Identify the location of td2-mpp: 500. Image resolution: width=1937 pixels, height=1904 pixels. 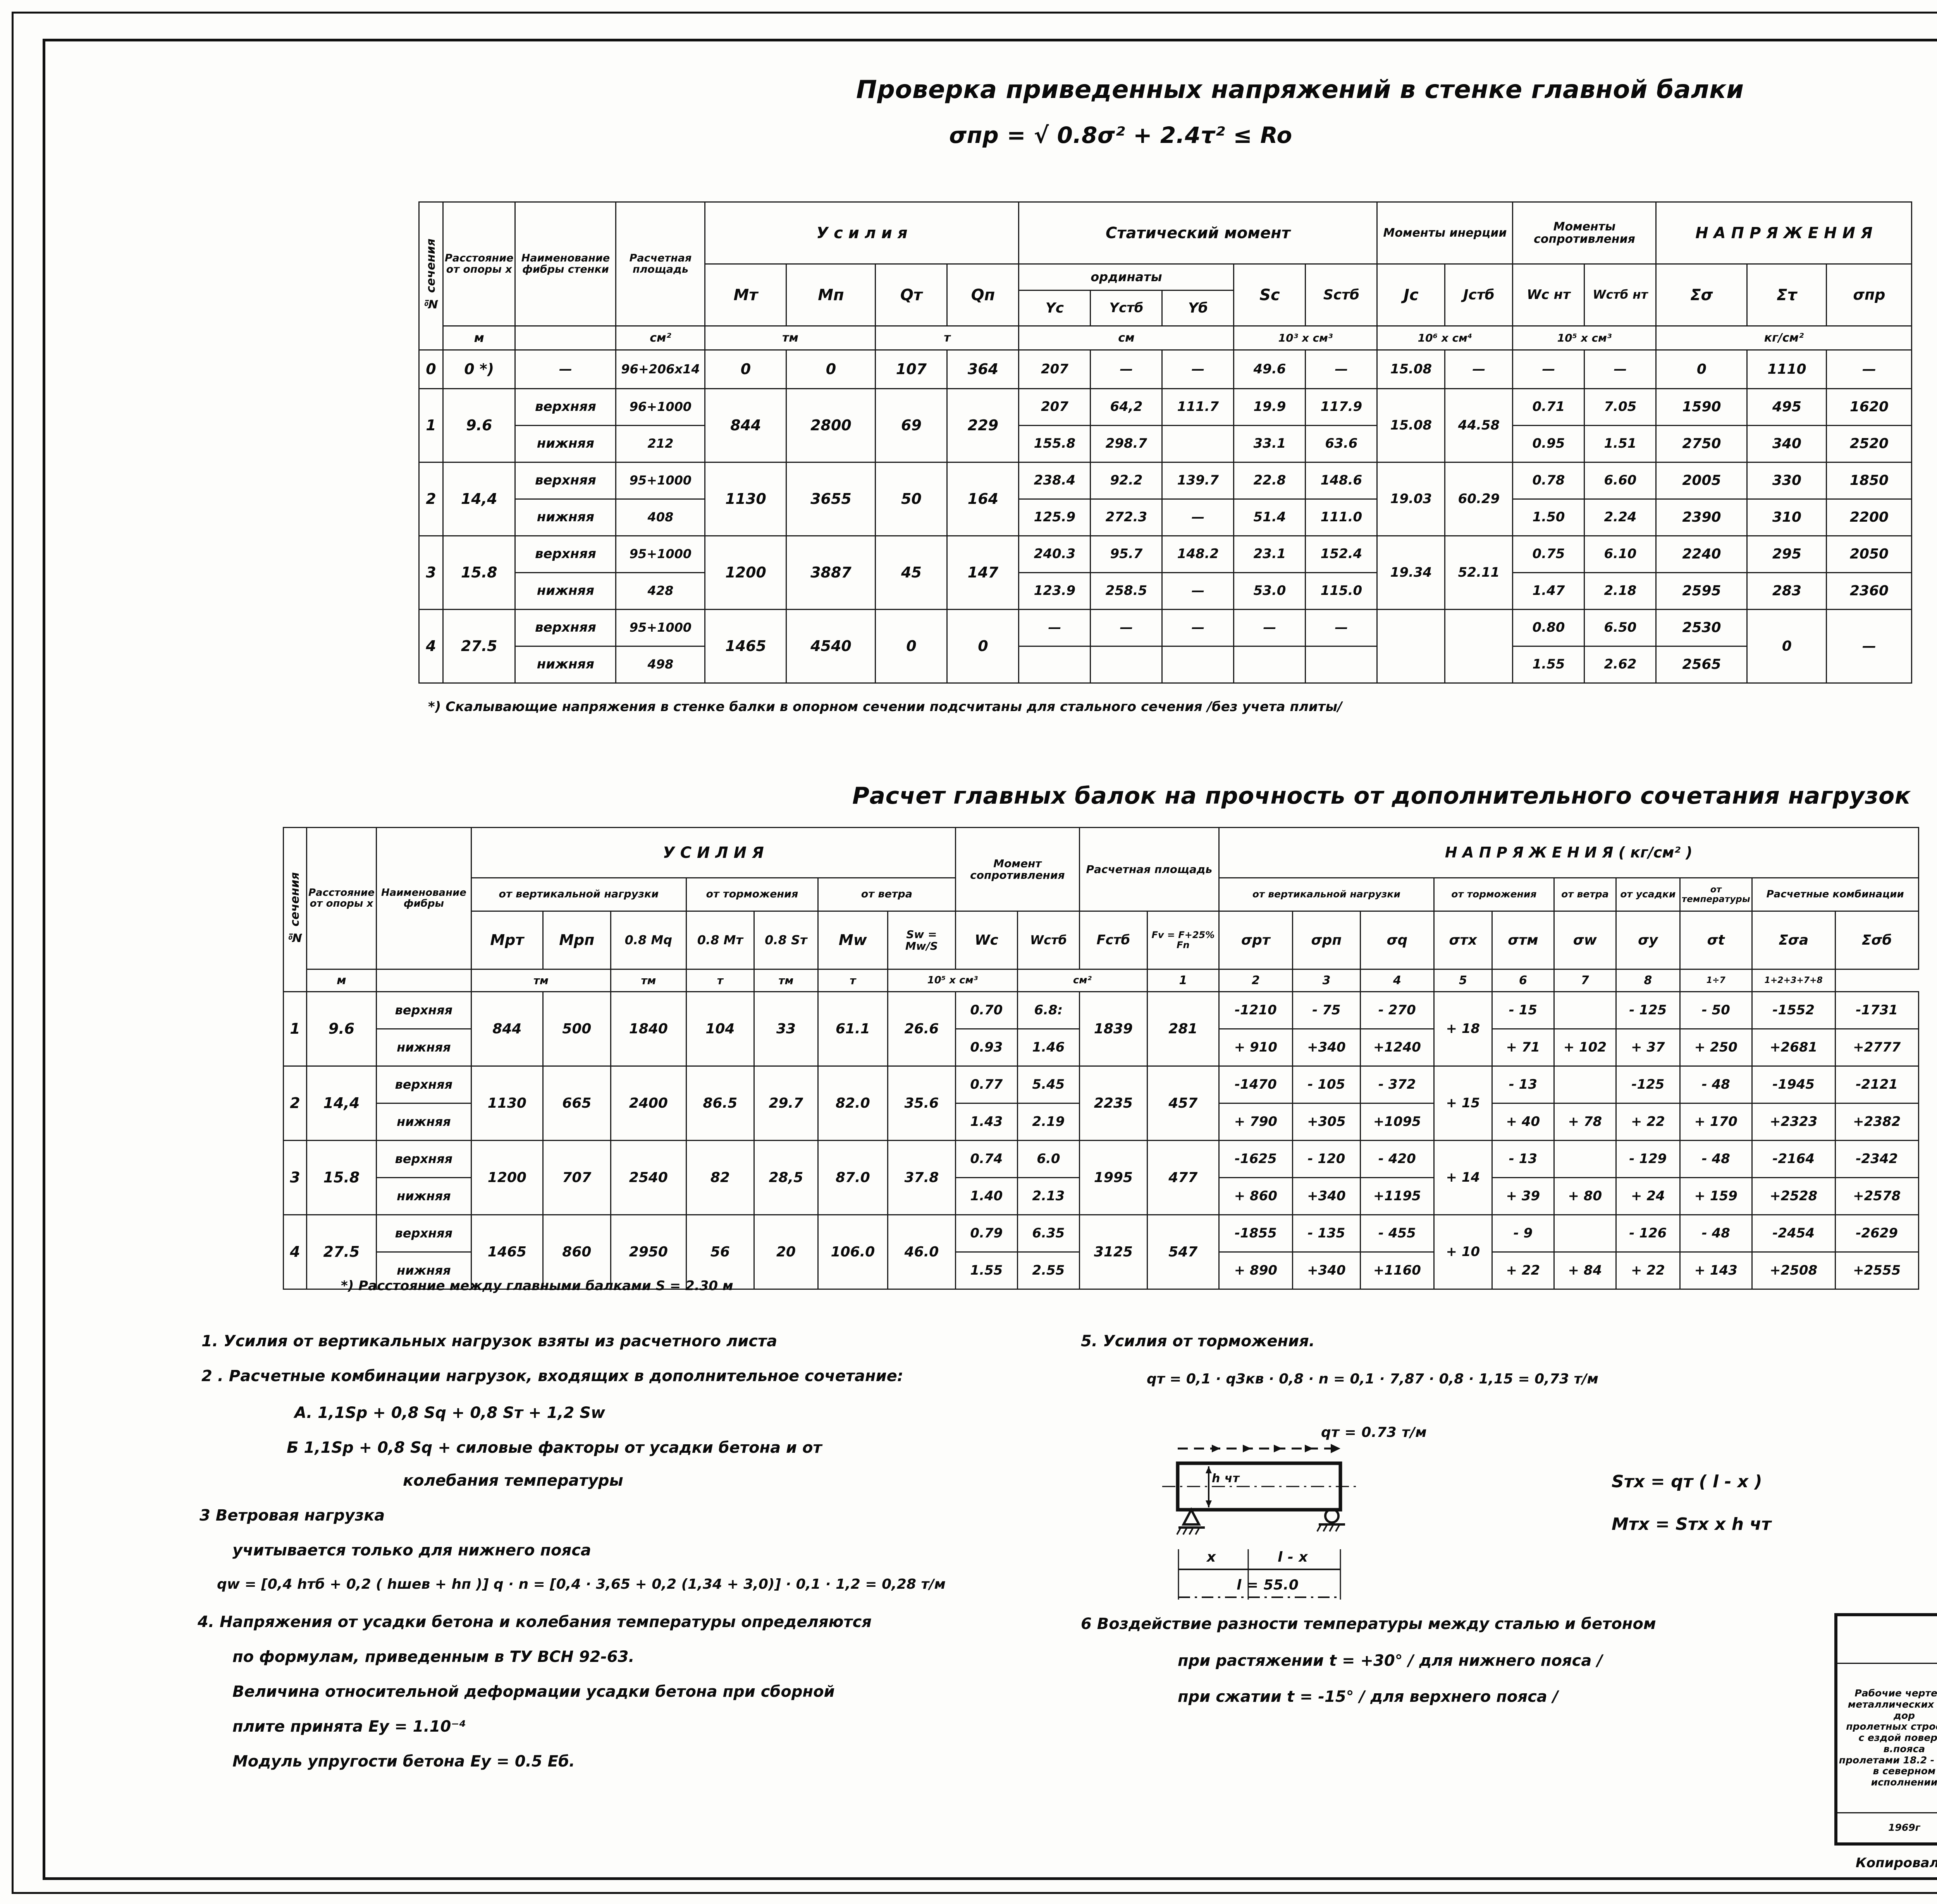
(577, 1029).